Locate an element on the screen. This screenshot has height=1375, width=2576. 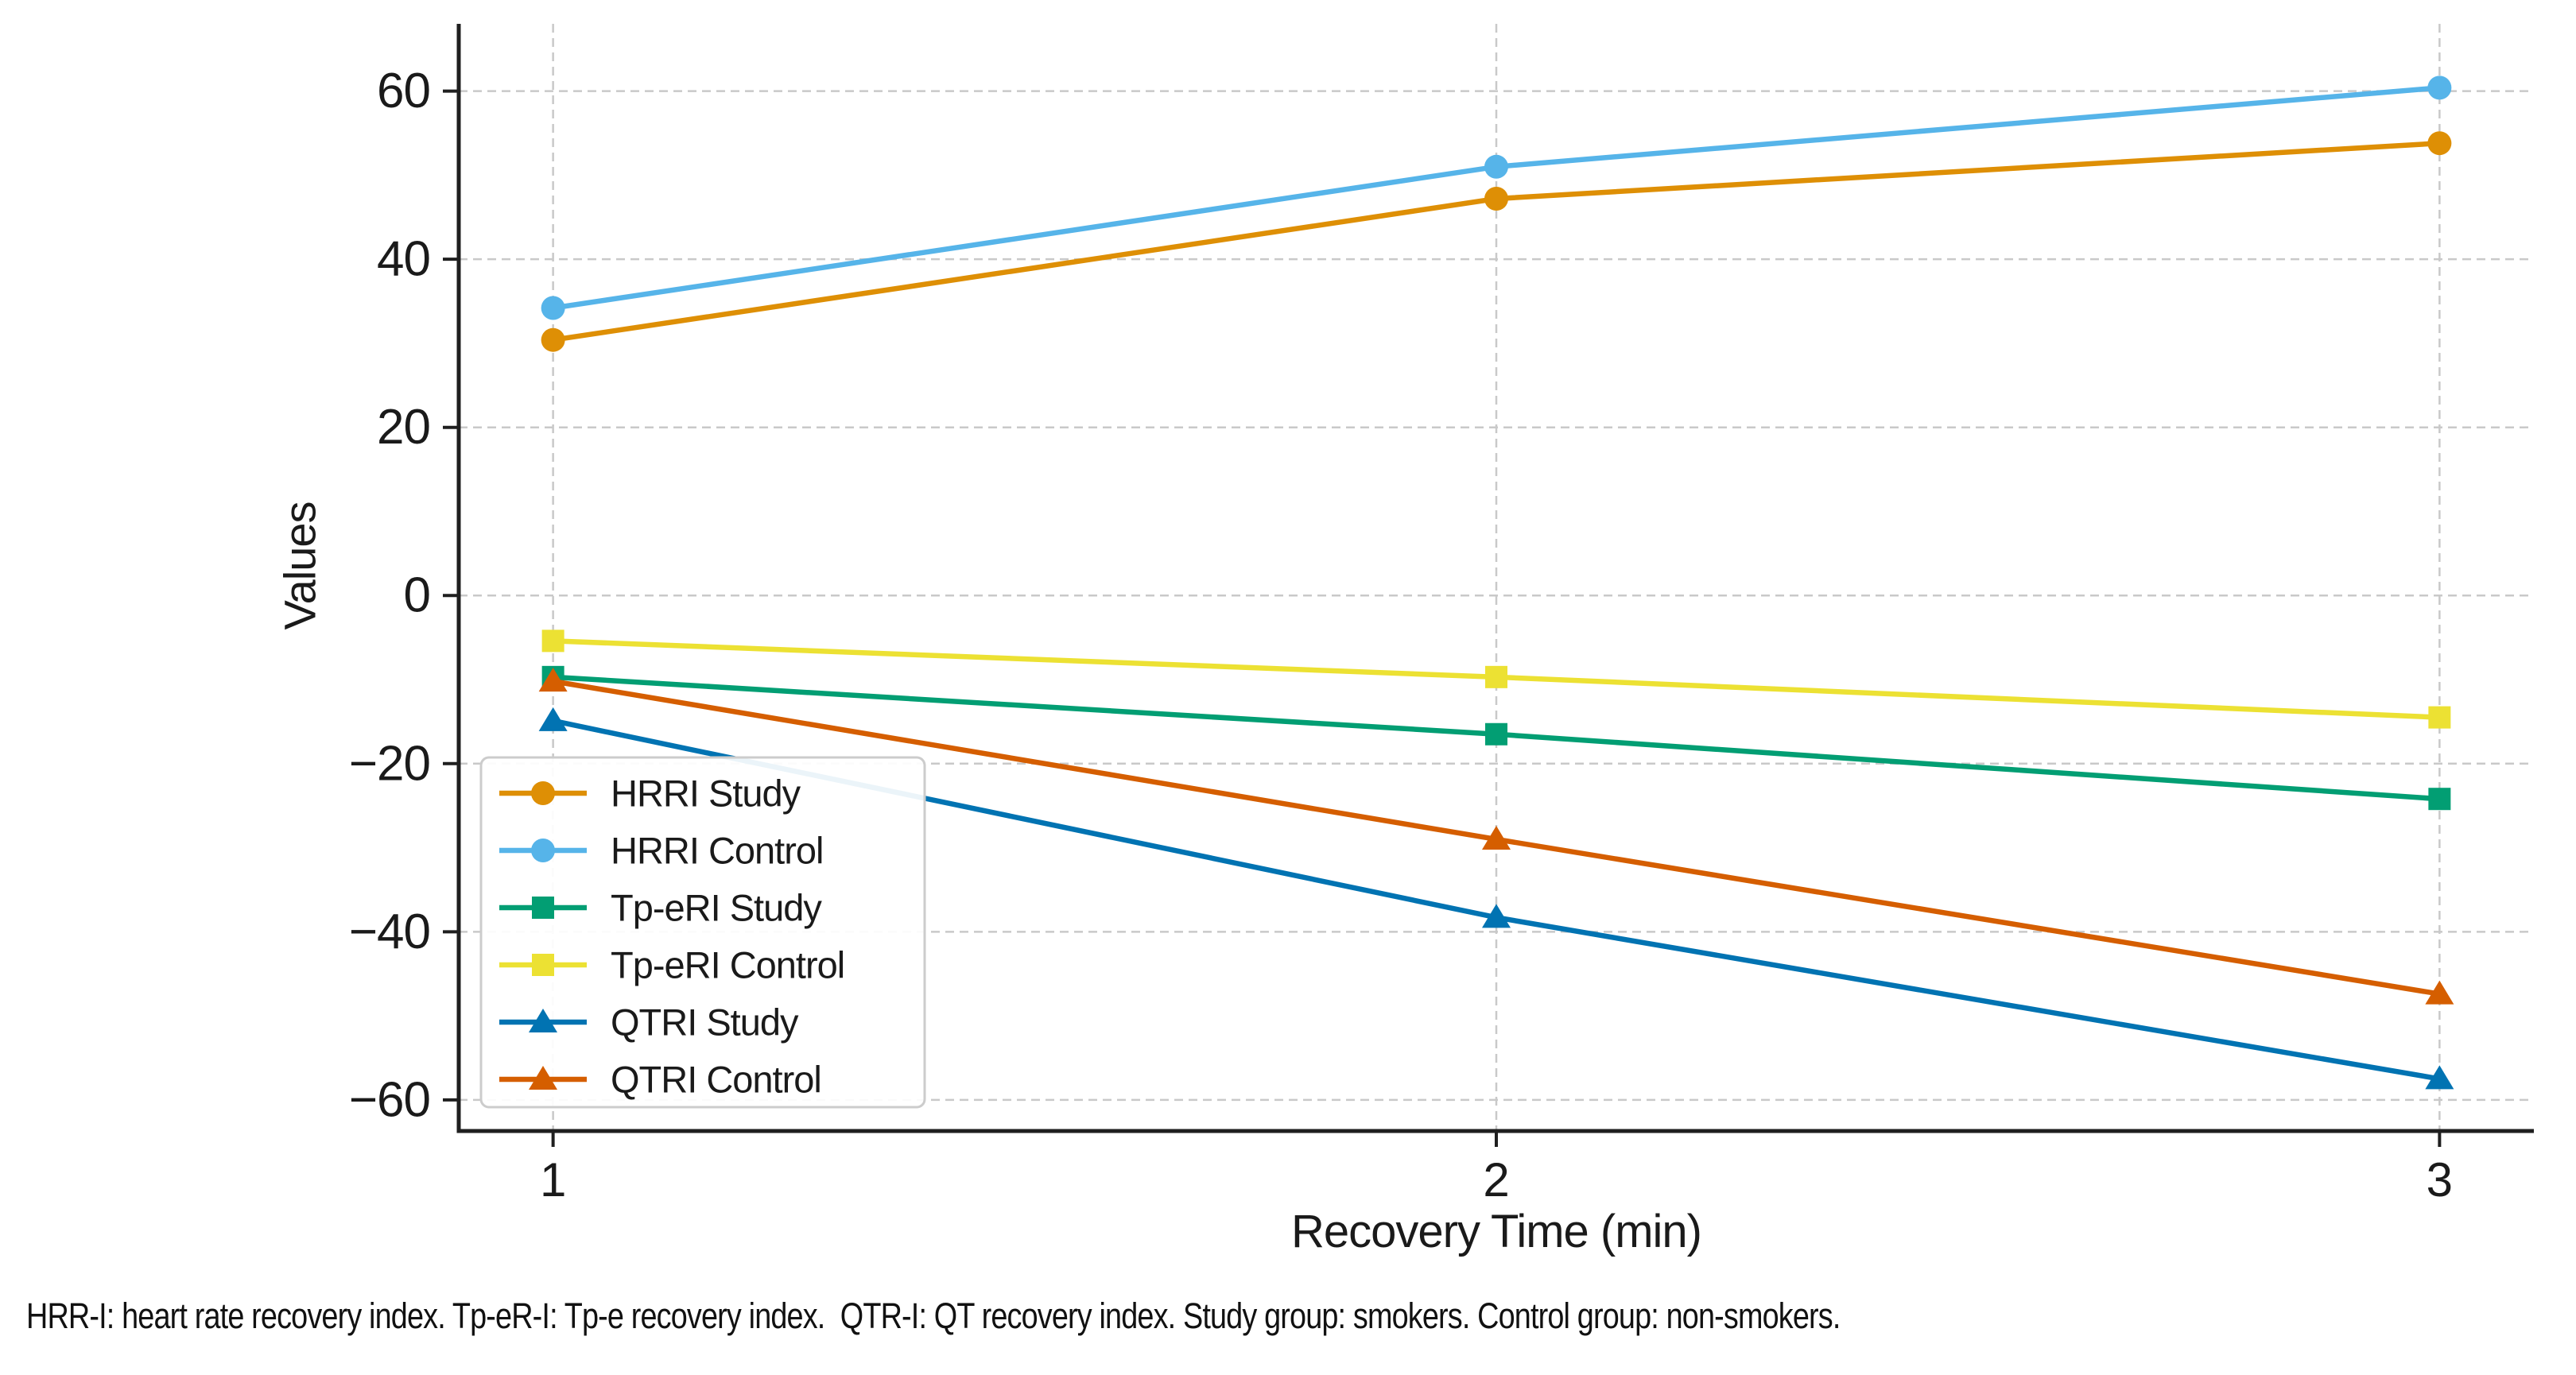
legend-label: QTRI Control is located at coordinates (716, 1080).